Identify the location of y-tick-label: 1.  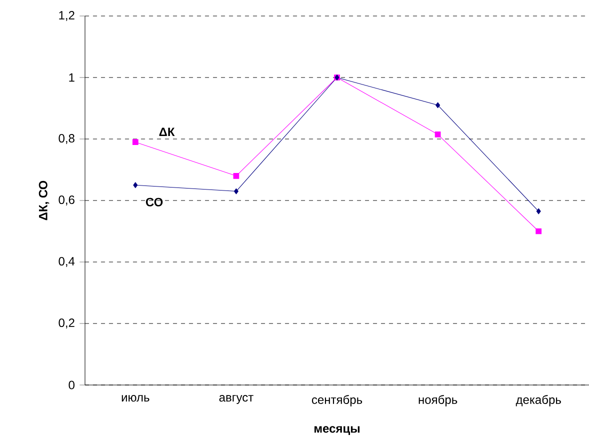
(71, 77).